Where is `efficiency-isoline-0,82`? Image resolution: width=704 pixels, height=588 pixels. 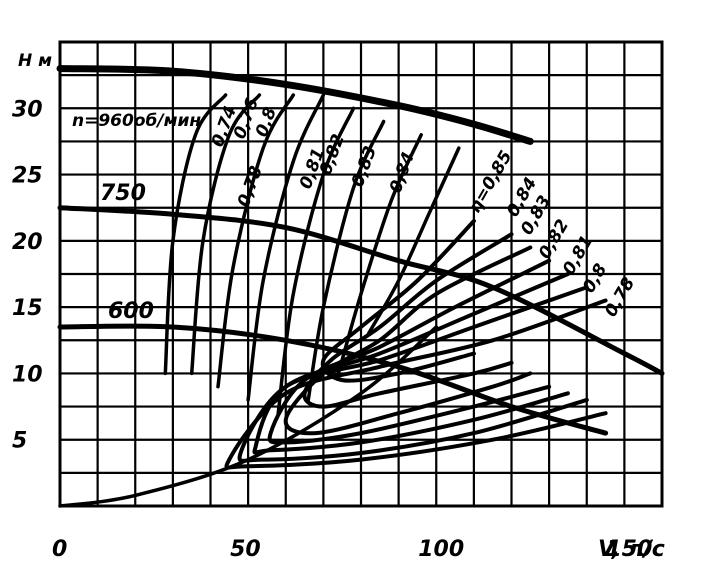
efficiency-isoline-0,82 is located at coordinates (346, 260).